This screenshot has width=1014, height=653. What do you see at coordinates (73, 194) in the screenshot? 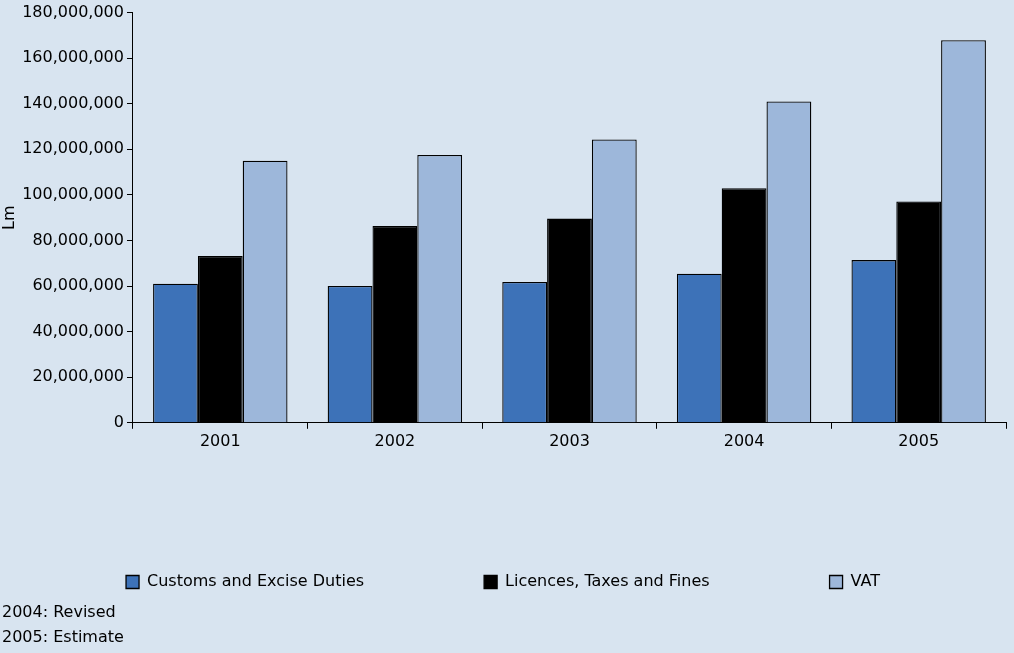
I see `y-tick-label: 100,000,000` at bounding box center [73, 194].